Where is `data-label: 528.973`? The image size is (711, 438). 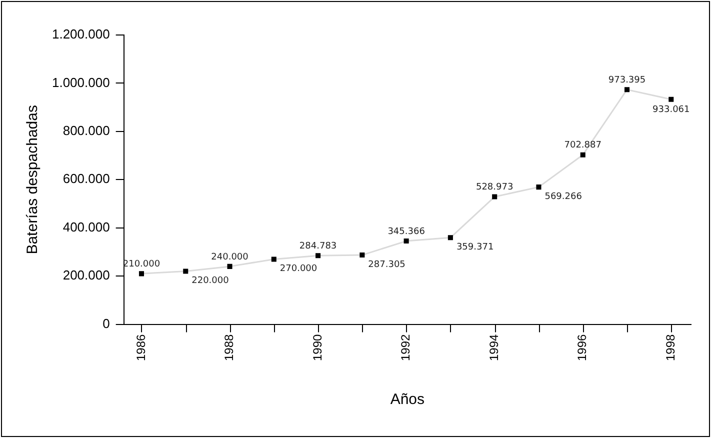
data-label: 528.973 is located at coordinates (495, 187).